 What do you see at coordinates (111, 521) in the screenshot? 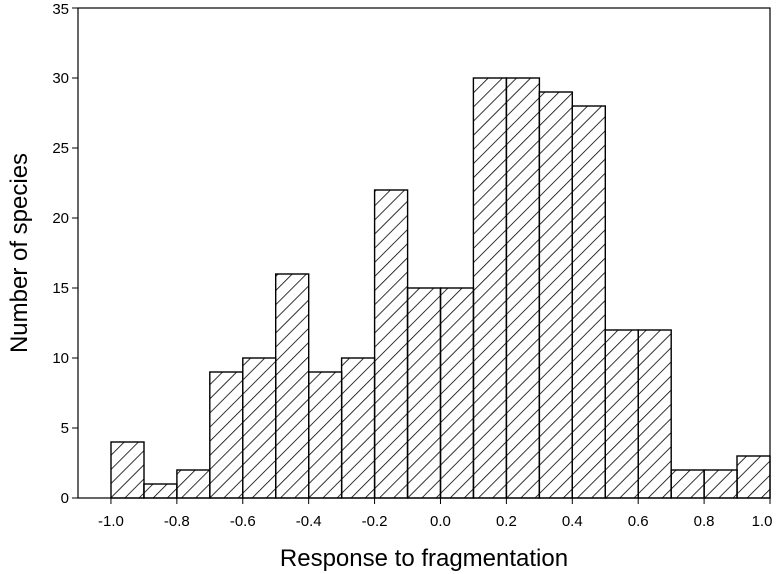
I see `x-tick-label: -1.0` at bounding box center [111, 521].